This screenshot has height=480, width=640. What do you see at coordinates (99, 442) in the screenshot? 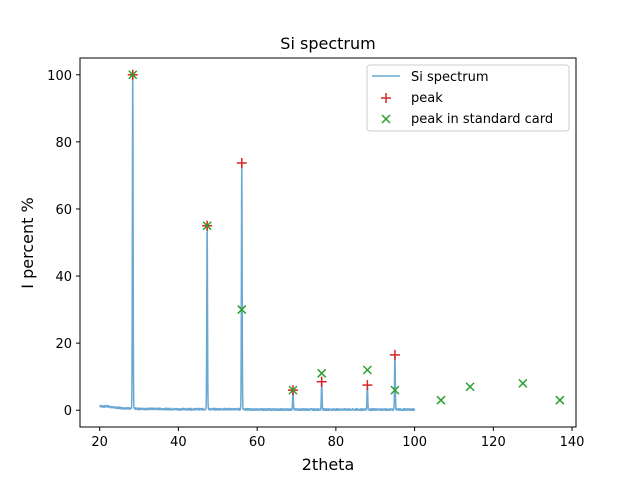
I see `x-tick-label: 20` at bounding box center [99, 442].